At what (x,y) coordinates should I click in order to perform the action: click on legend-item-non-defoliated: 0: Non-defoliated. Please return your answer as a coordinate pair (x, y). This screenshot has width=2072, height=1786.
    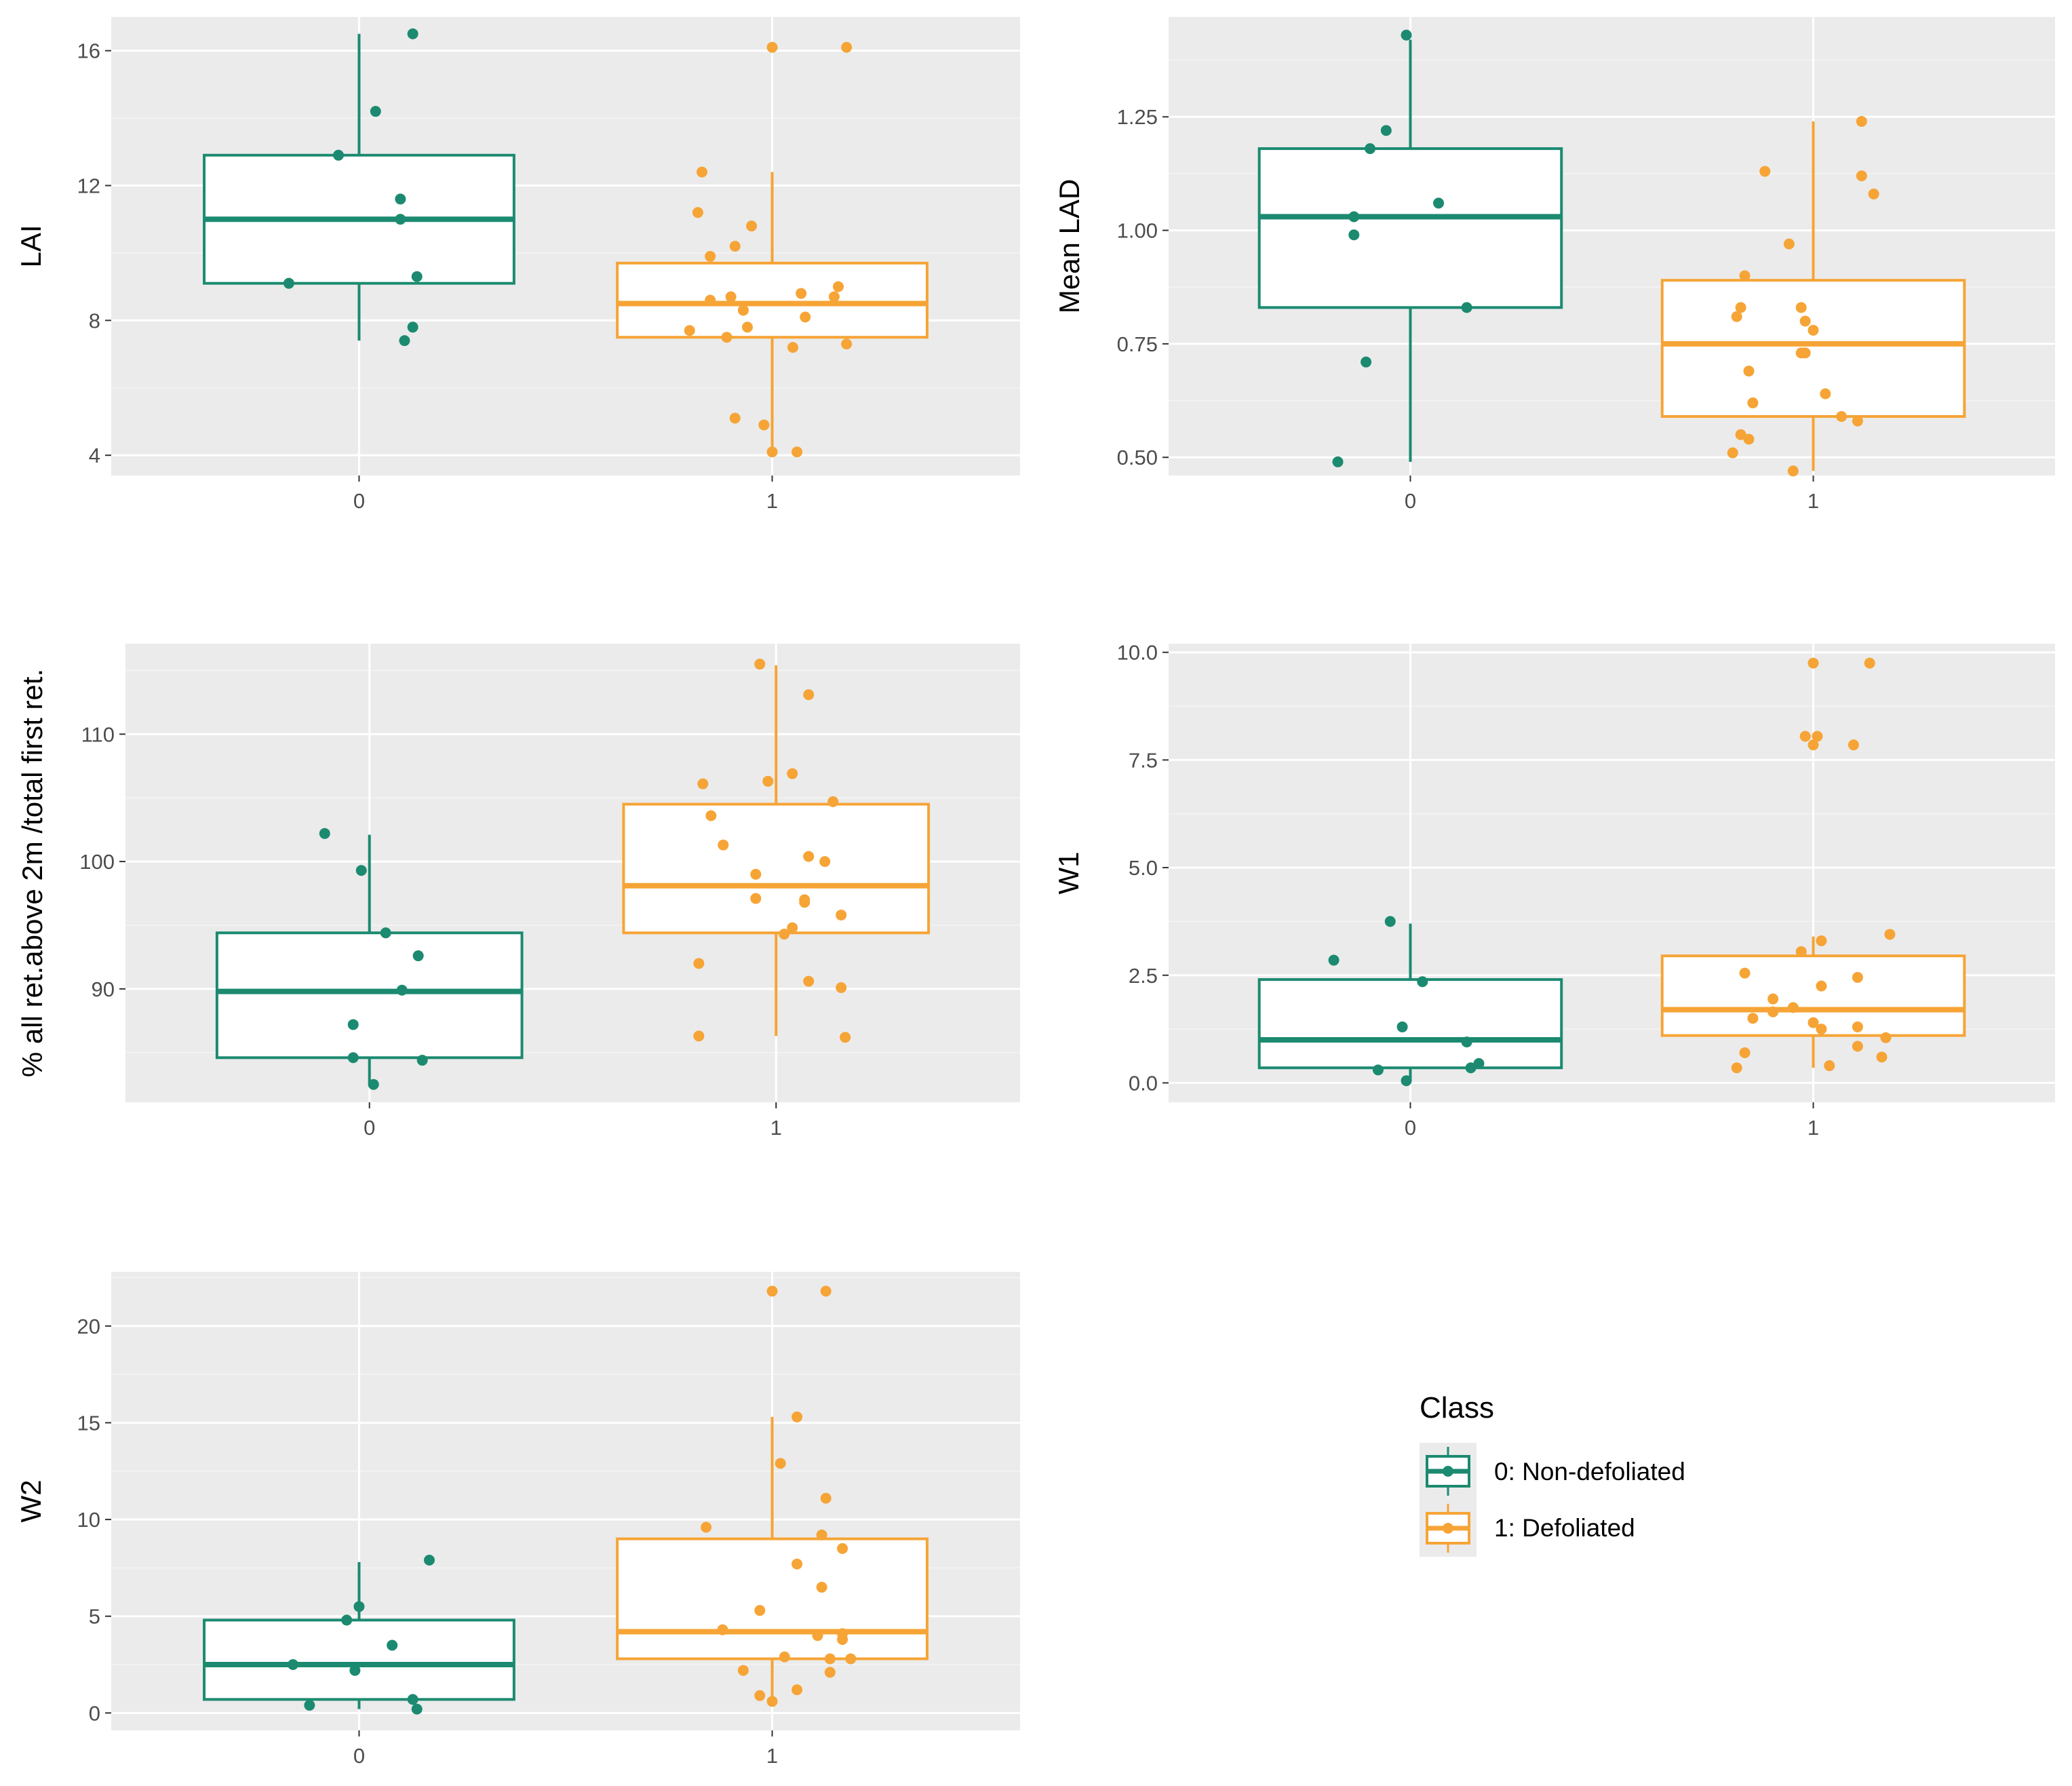
    Looking at the image, I should click on (1552, 1471).